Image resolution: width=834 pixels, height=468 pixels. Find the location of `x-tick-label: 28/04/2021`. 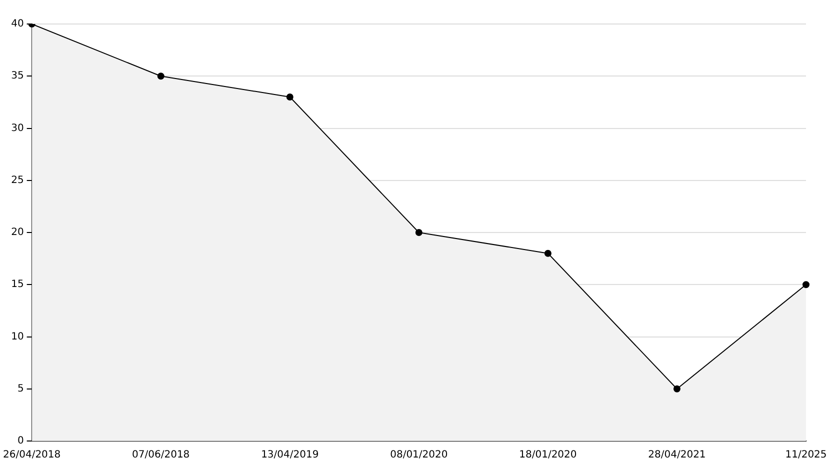

x-tick-label: 28/04/2021 is located at coordinates (677, 455).